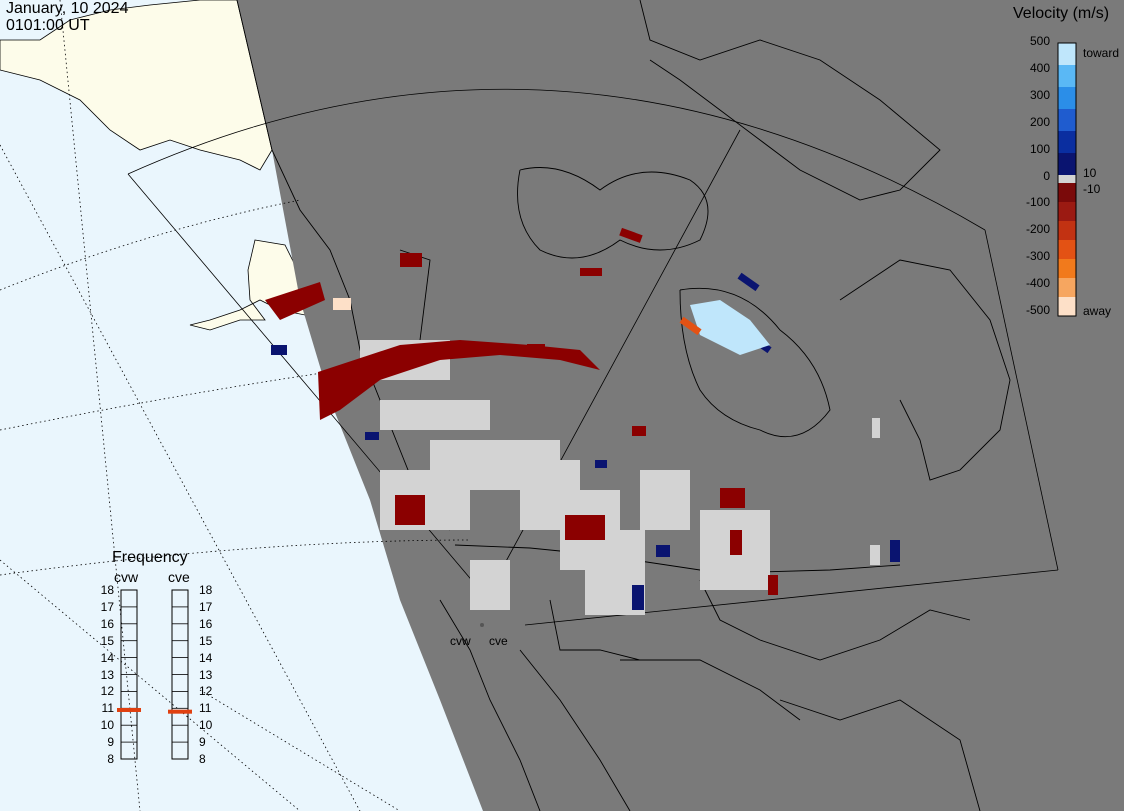  I want to click on date-label: January, 10 2024, so click(67, 8).